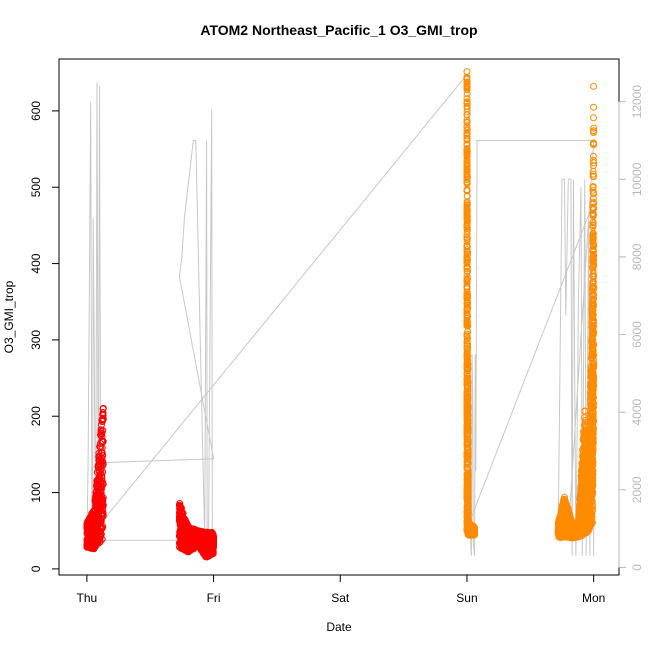  Describe the element at coordinates (36, 492) in the screenshot. I see `y-tick-label: 100` at that location.